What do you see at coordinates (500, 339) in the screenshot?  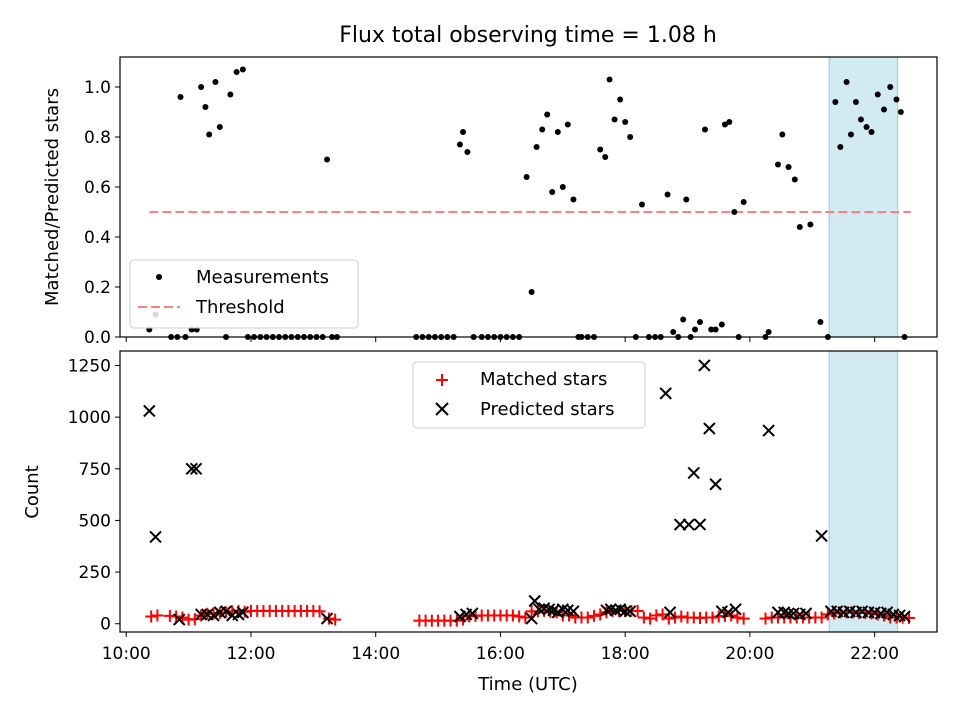 I see `x-axis-ticks` at bounding box center [500, 339].